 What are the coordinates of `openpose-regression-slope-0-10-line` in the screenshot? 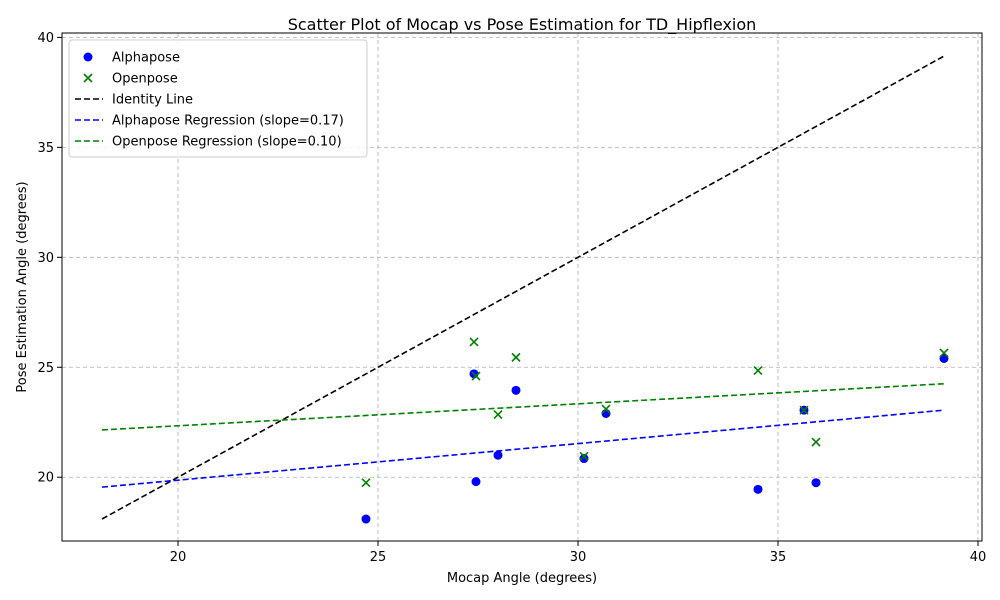 It's located at (523, 406).